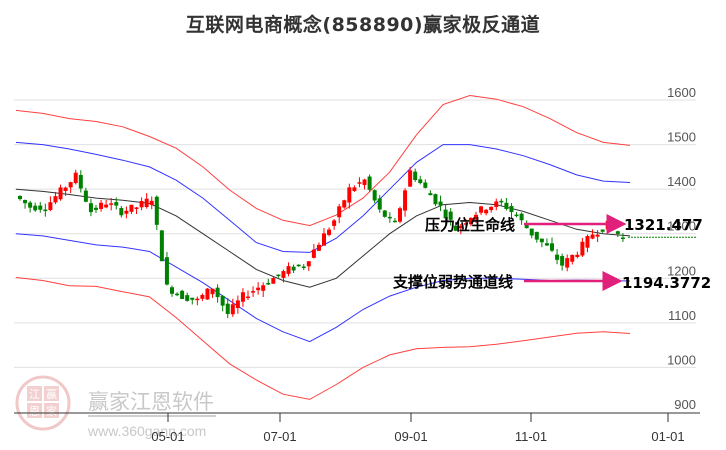 The width and height of the screenshot is (726, 450). What do you see at coordinates (681, 270) in the screenshot?
I see `y-tick-label: 1200` at bounding box center [681, 270].